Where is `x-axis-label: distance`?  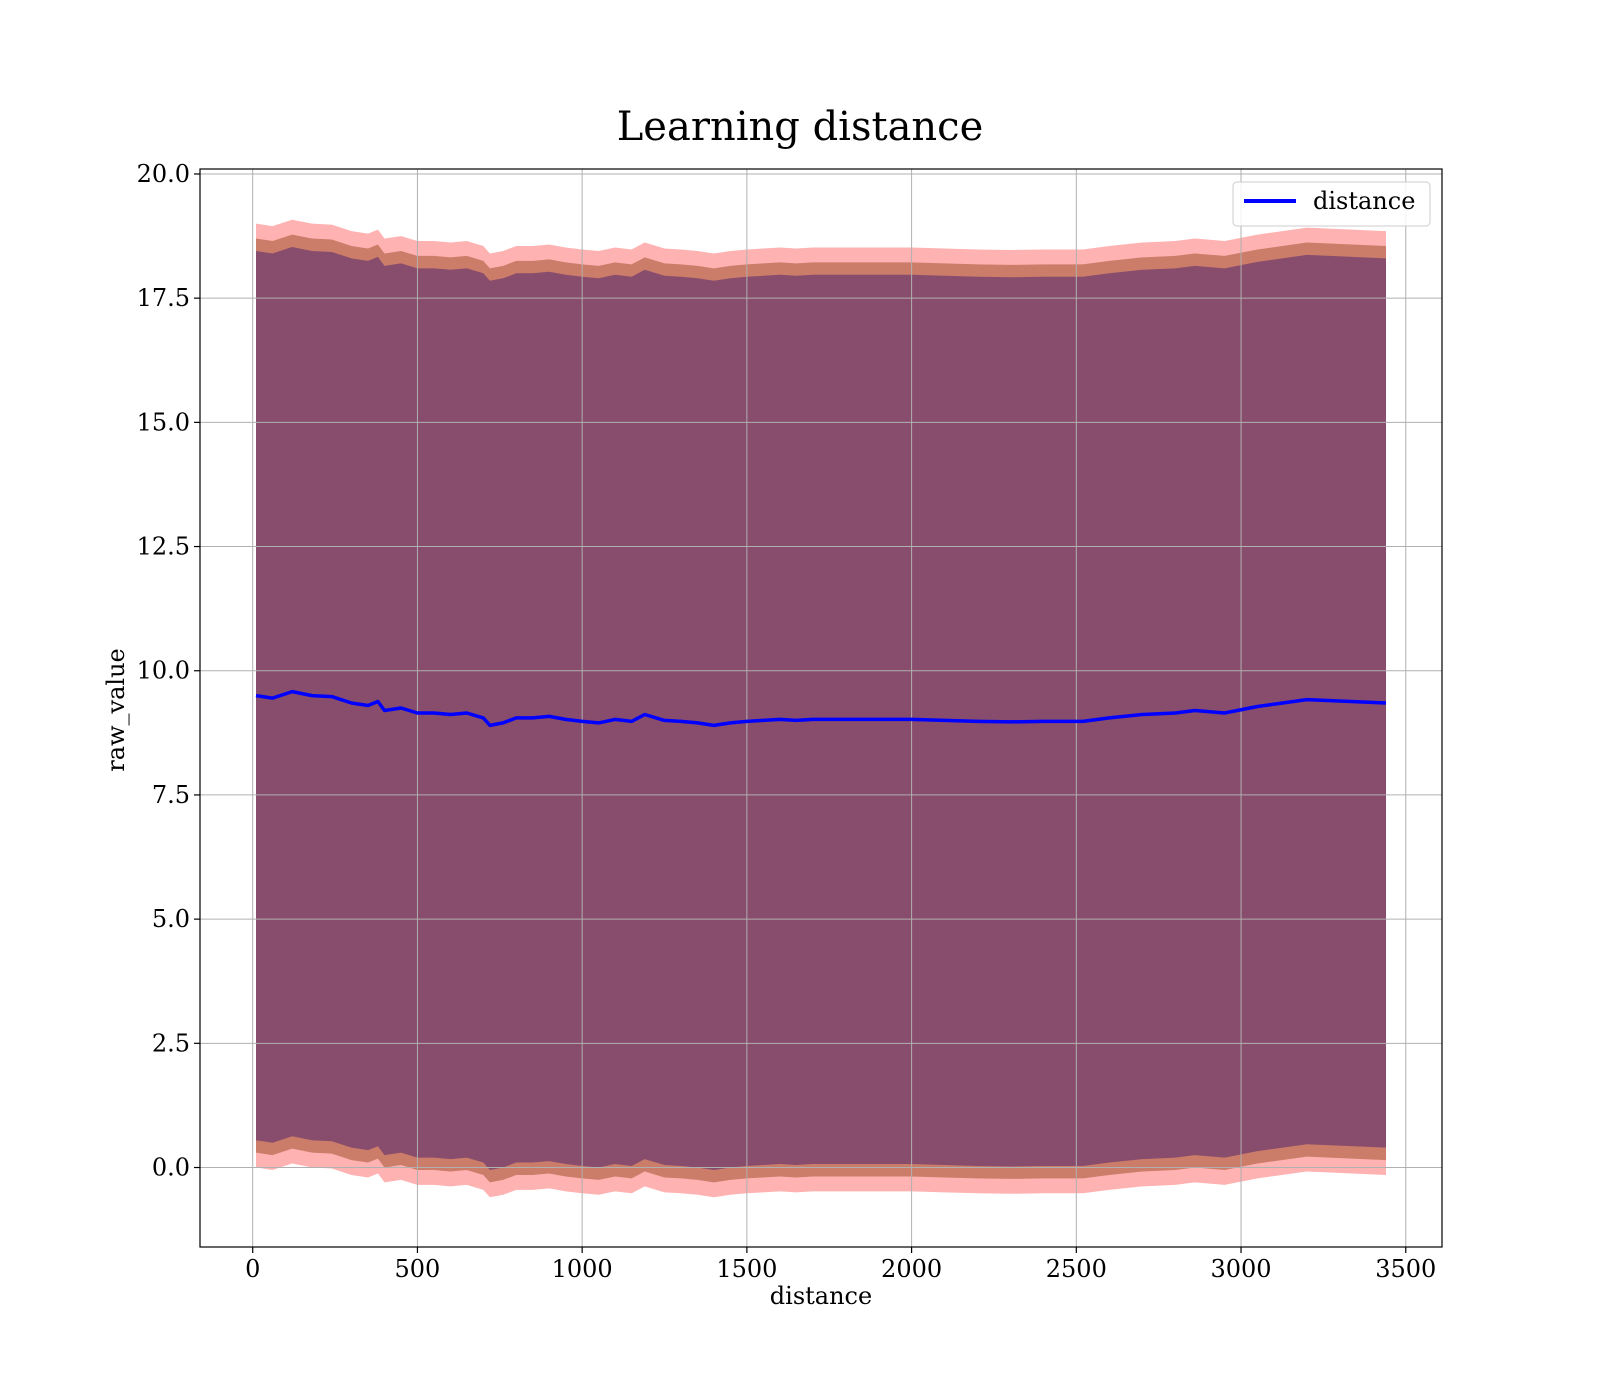
x-axis-label: distance is located at coordinates (821, 1296).